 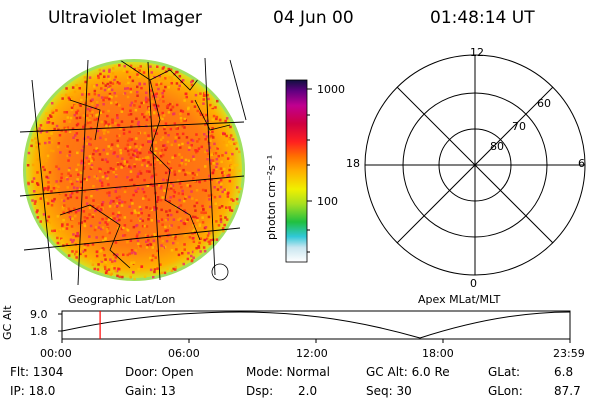 What do you see at coordinates (308, 391) in the screenshot?
I see `info-dsp-value: 2.0` at bounding box center [308, 391].